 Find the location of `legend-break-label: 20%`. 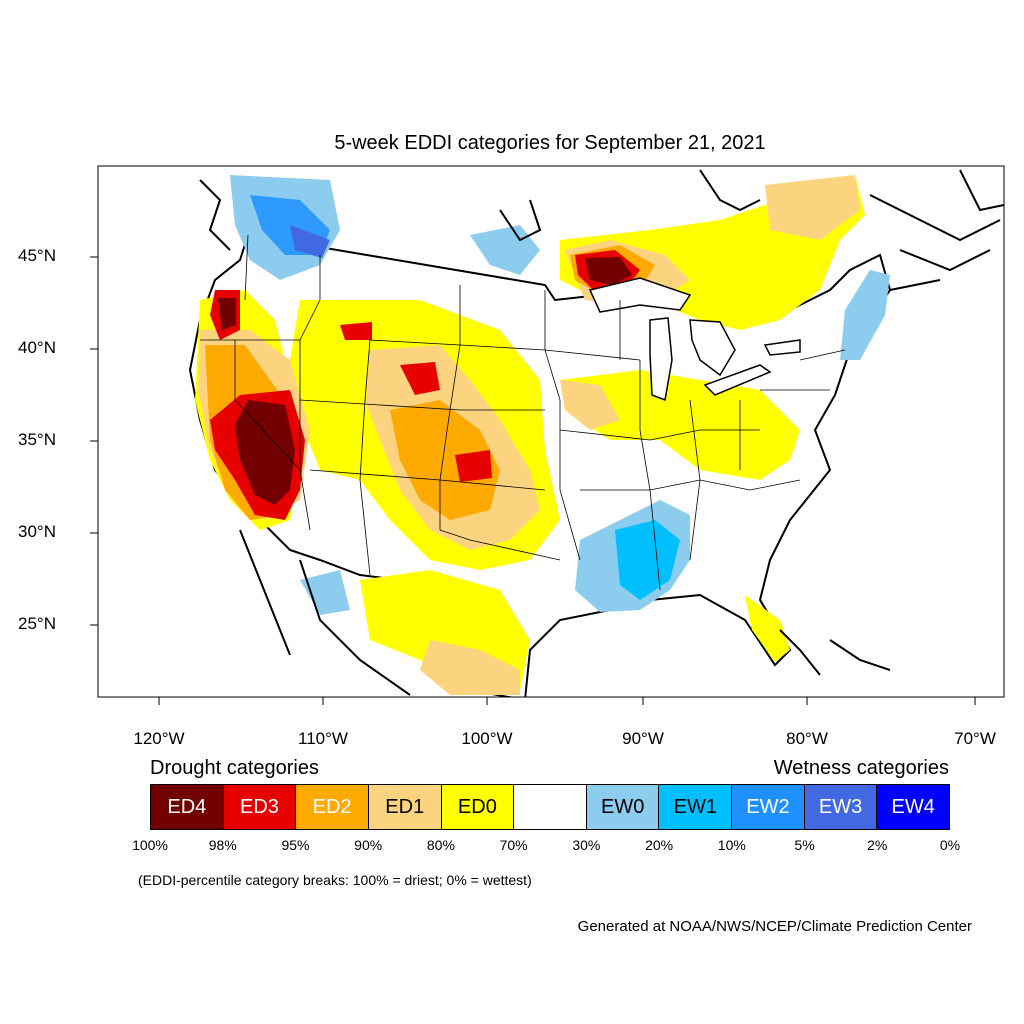

legend-break-label: 20% is located at coordinates (659, 845).